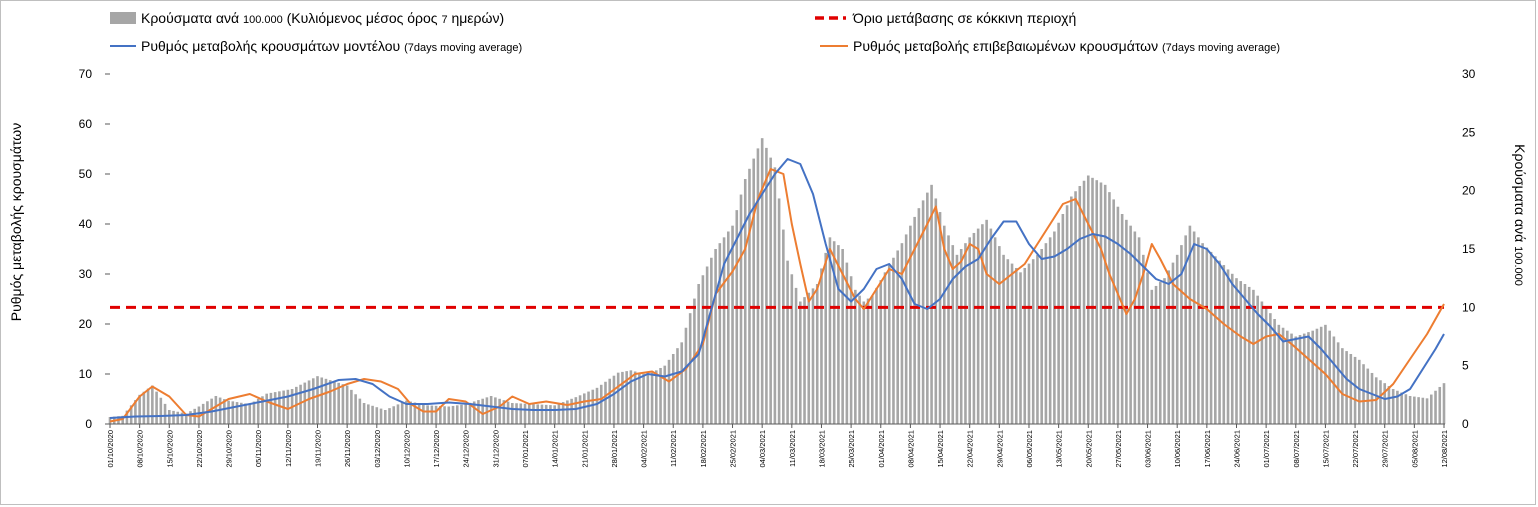 The image size is (1538, 507). What do you see at coordinates (1118, 449) in the screenshot?
I see `x-tick-label: 27/05/2021` at bounding box center [1118, 449].